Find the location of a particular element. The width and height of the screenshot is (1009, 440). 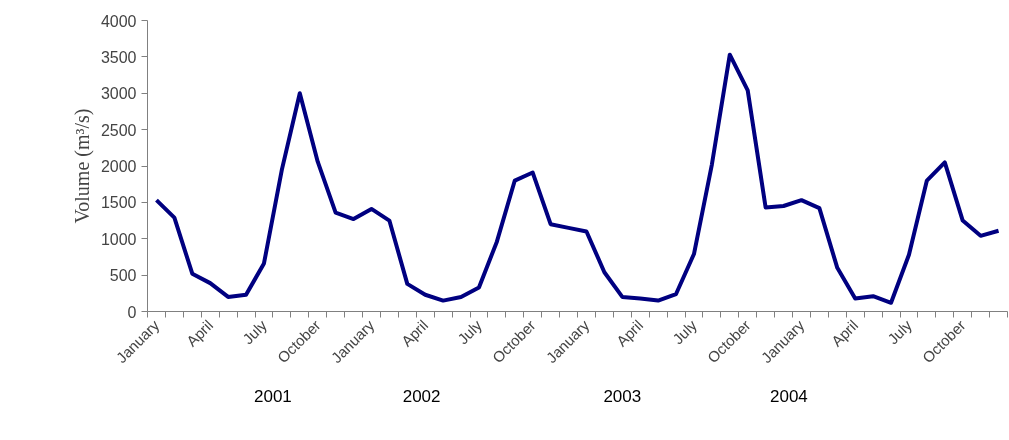

text: 2001 is located at coordinates (273, 396).